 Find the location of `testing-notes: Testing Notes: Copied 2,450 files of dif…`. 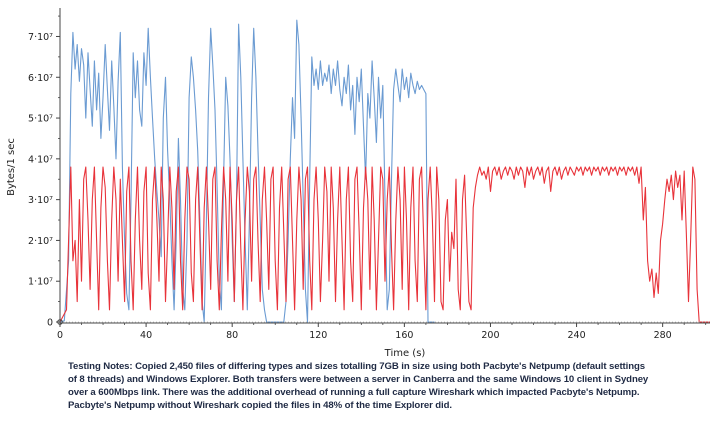

testing-notes: Testing Notes: Copied 2,450 files of dif… is located at coordinates (386, 386).